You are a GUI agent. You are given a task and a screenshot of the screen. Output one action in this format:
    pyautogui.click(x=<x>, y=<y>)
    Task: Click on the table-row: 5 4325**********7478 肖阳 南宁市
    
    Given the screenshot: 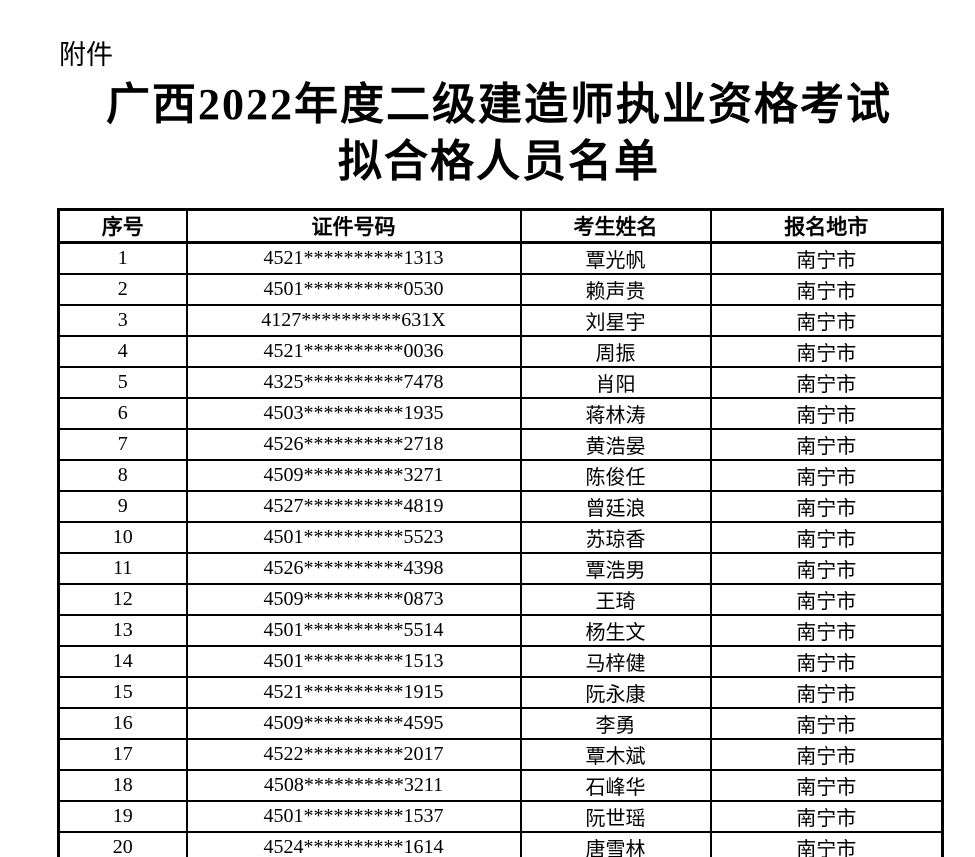 What is the action you would take?
    pyautogui.click(x=500, y=382)
    